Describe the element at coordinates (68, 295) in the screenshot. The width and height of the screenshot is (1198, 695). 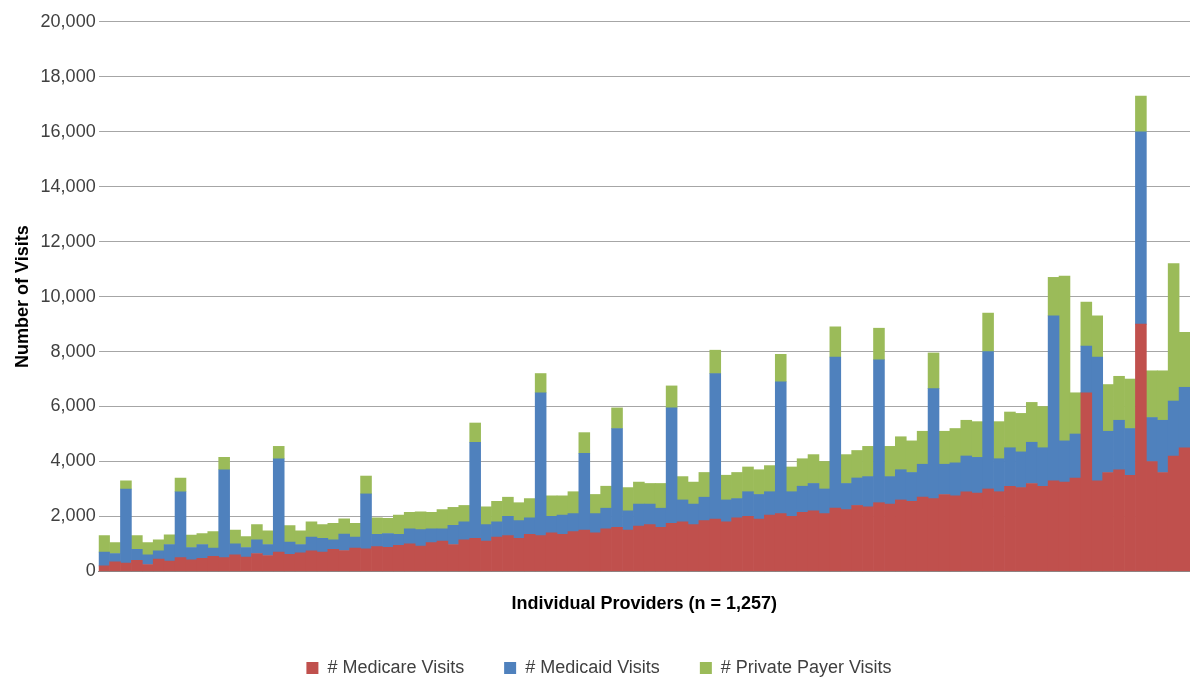
I see `y-tick-label: 10,000` at that location.